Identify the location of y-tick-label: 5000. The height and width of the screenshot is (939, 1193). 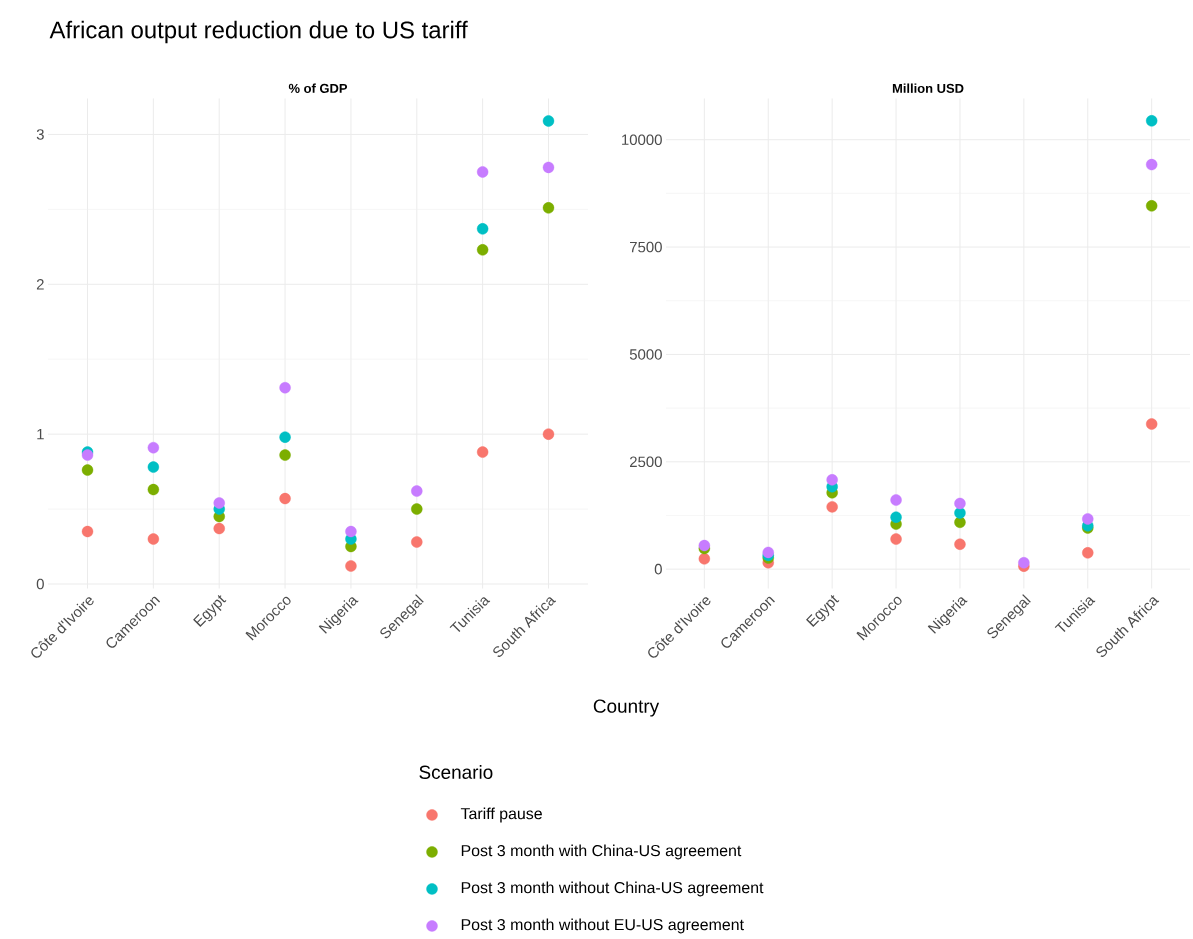
(645, 354).